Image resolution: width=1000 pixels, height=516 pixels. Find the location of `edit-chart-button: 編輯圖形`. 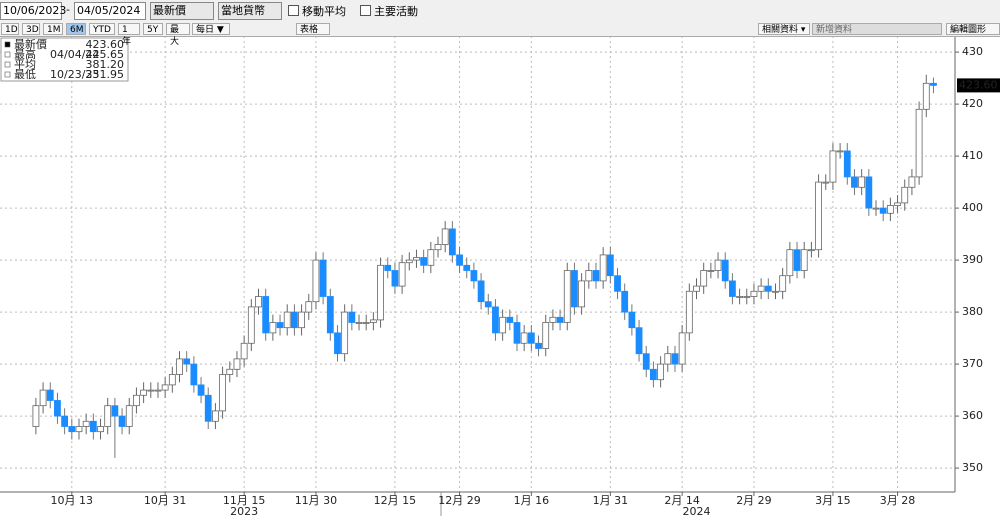

edit-chart-button: 編輯圖形 is located at coordinates (973, 29).